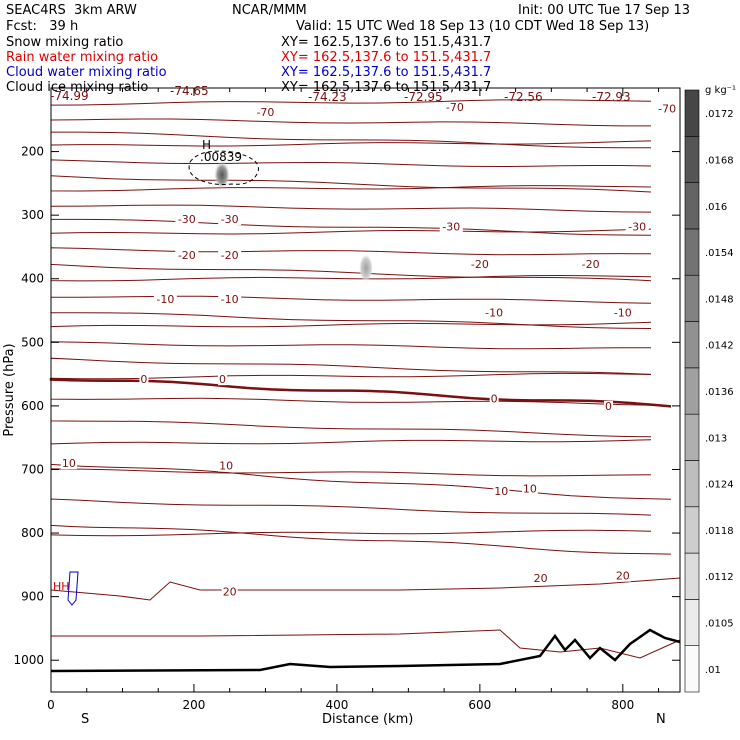 This screenshot has width=740, height=740. I want to click on colorbar-label: .0148, so click(719, 299).